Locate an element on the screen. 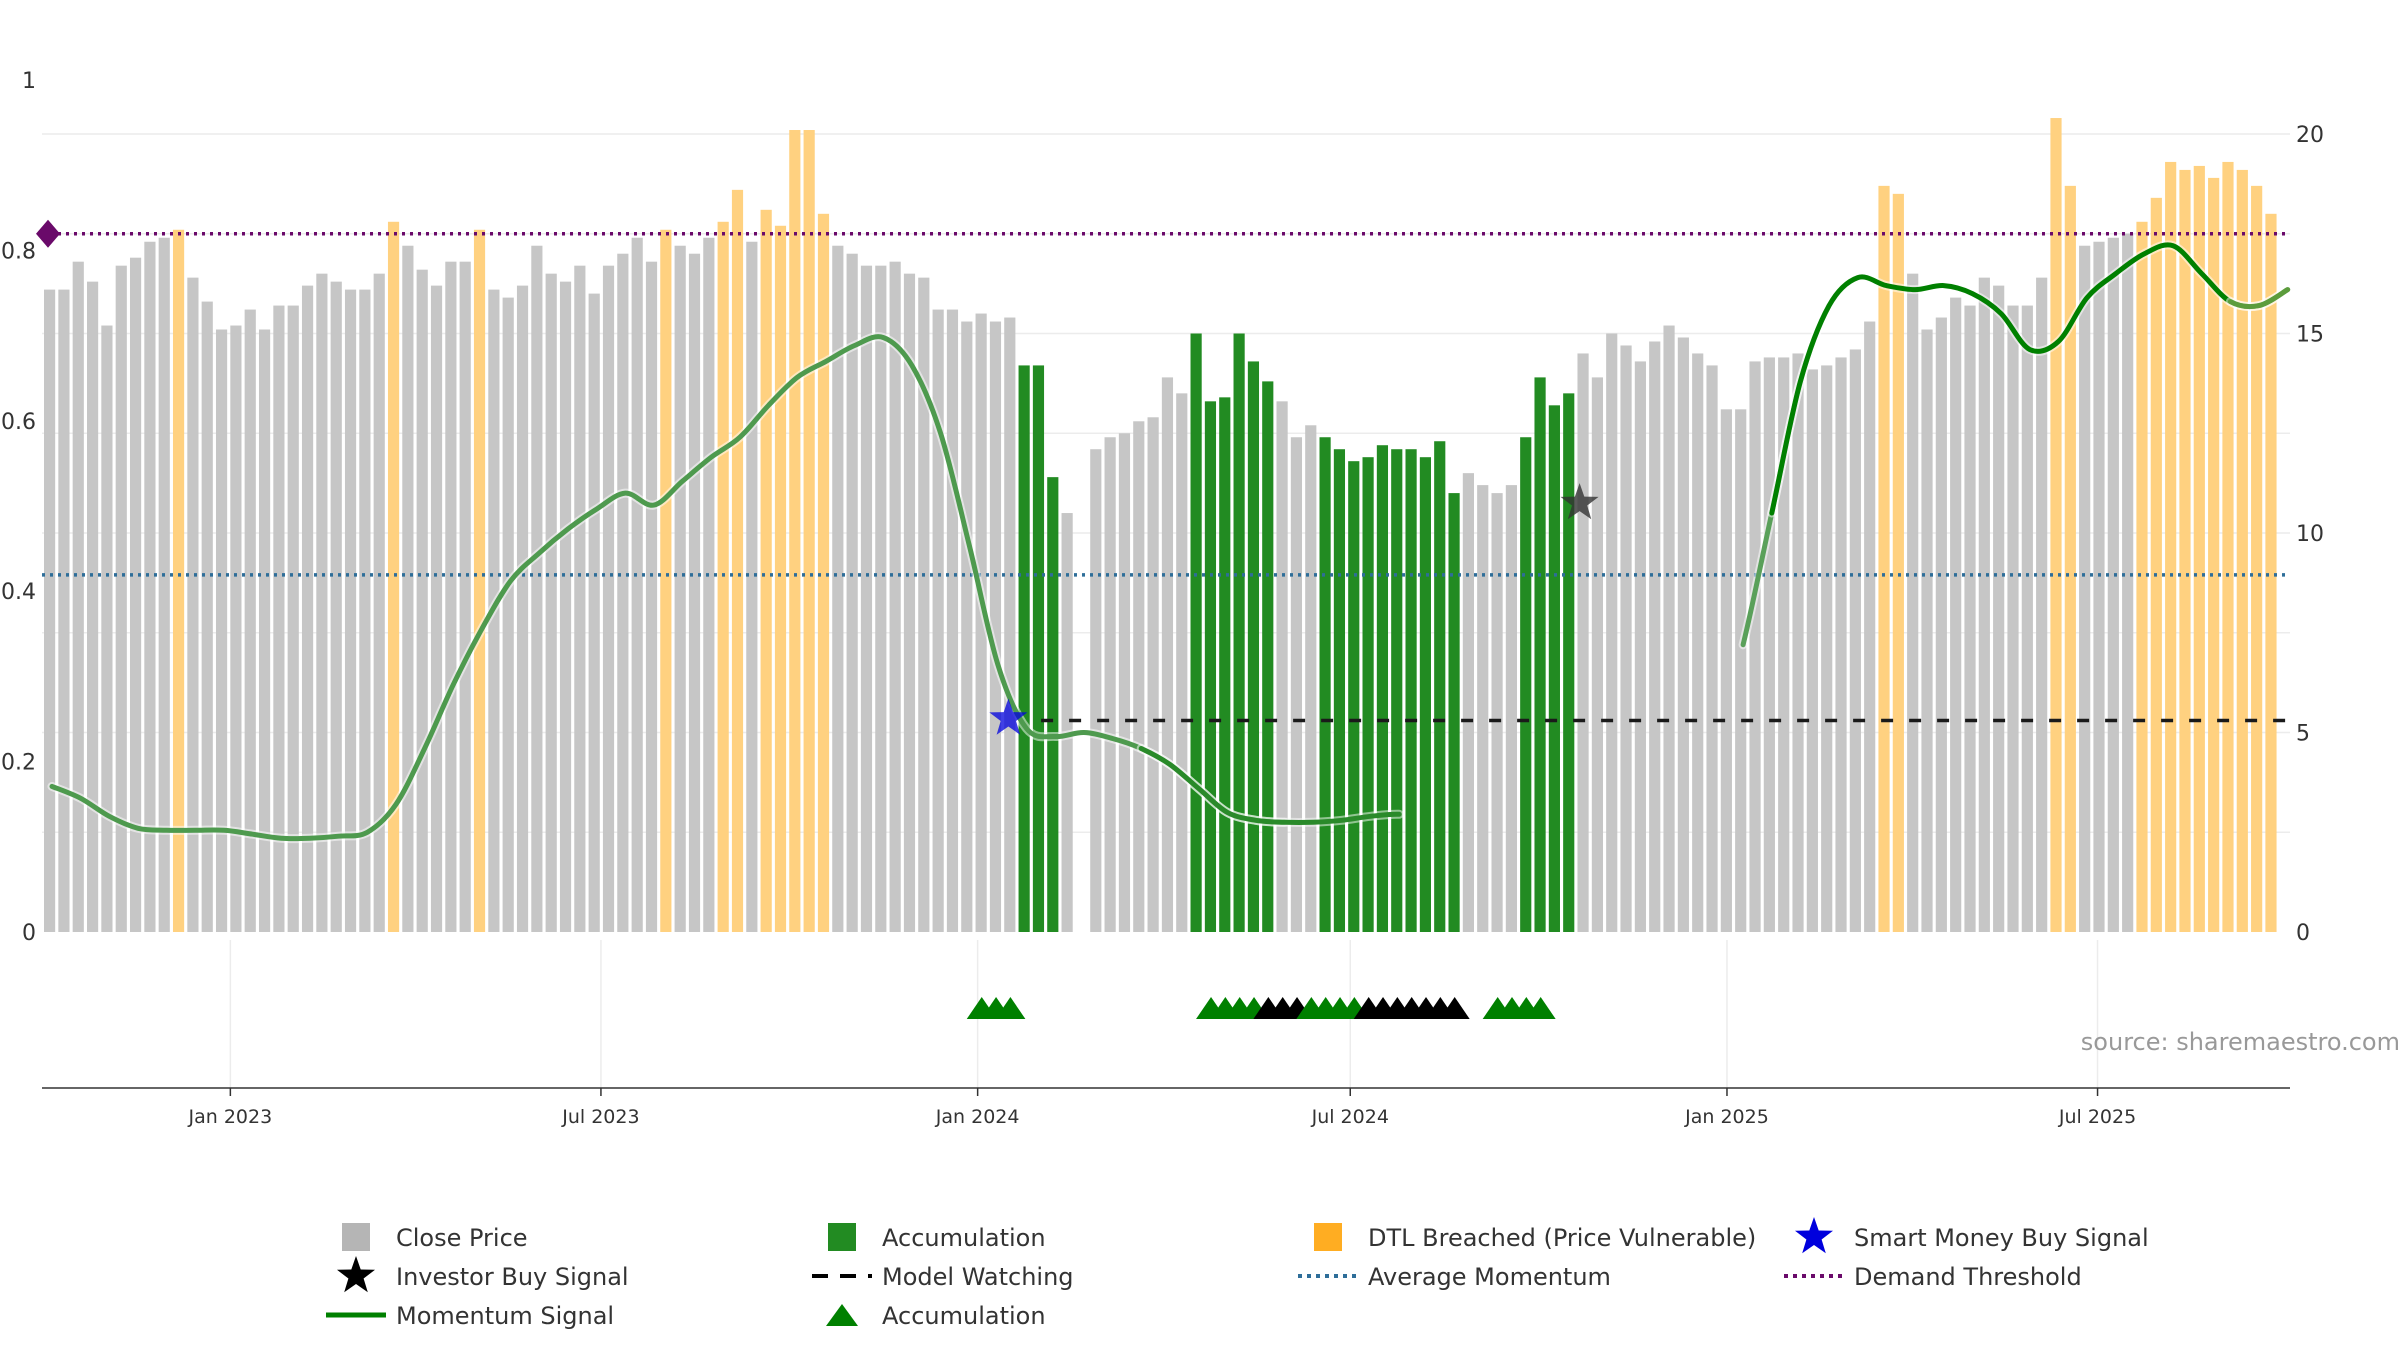 Image resolution: width=2400 pixels, height=1350 pixels. accumulation-marker is located at coordinates (1540, 1008).